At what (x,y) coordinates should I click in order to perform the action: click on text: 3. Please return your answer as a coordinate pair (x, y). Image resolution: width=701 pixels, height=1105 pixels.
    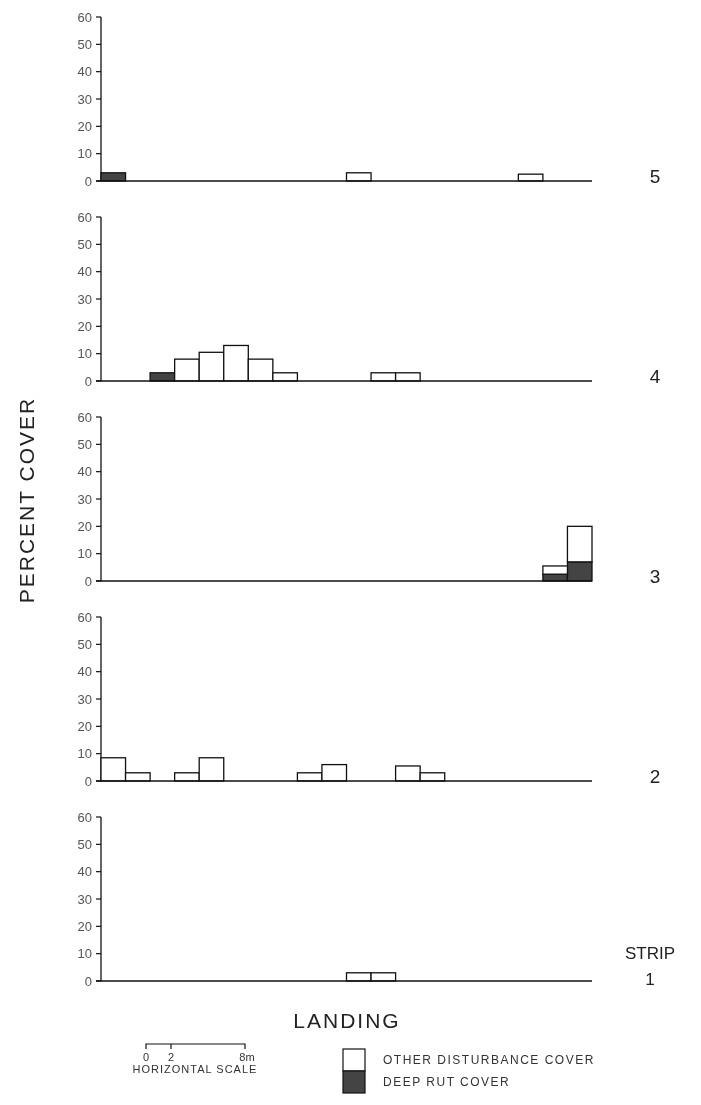
    Looking at the image, I should click on (655, 576).